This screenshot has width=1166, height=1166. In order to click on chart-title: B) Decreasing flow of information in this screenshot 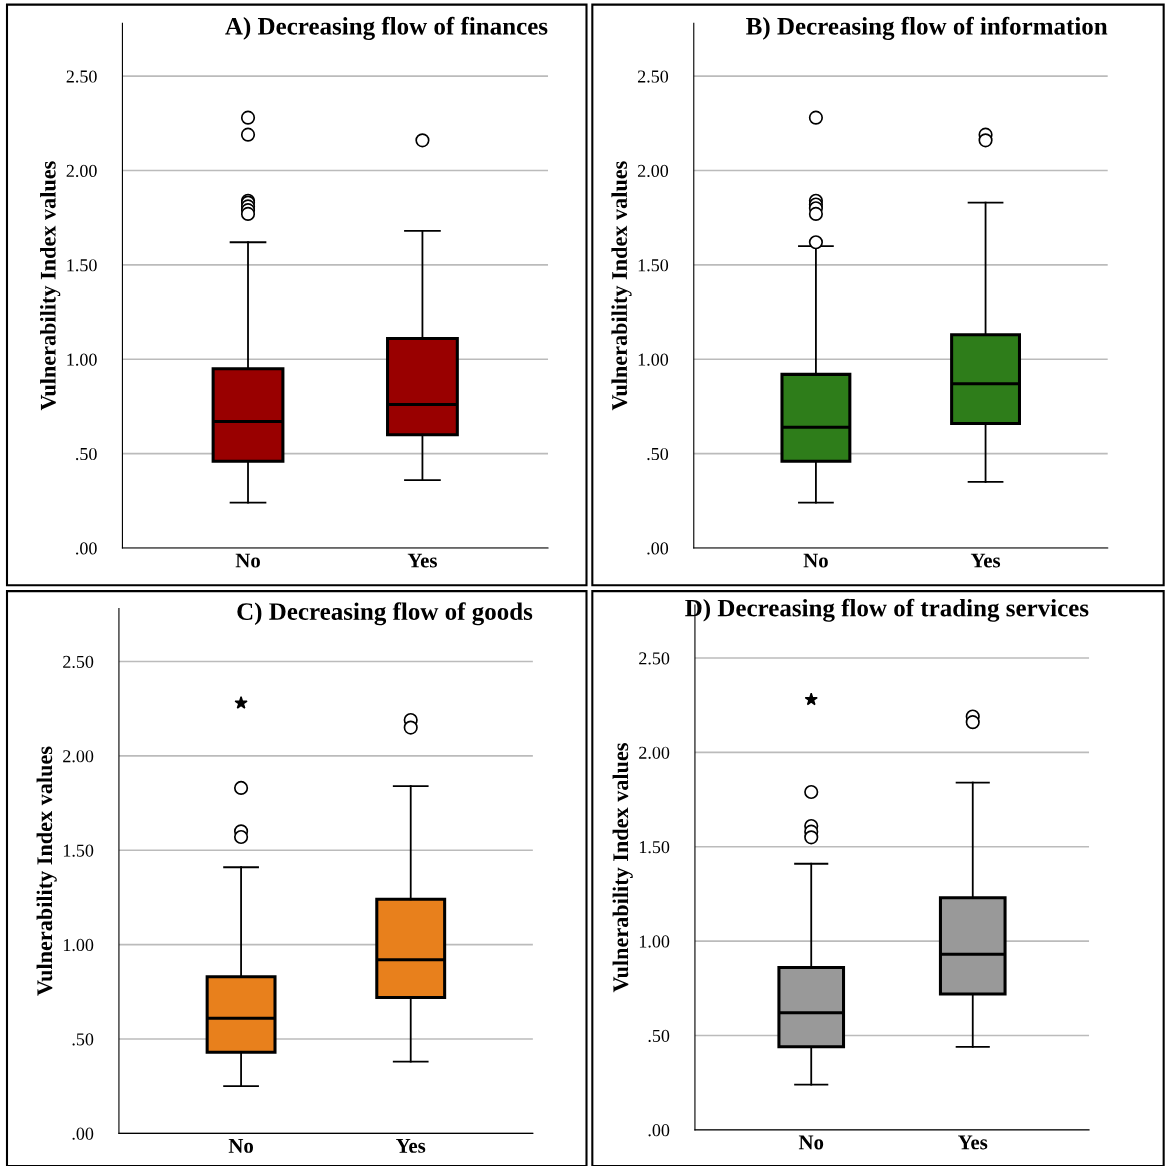, I will do `click(927, 28)`.